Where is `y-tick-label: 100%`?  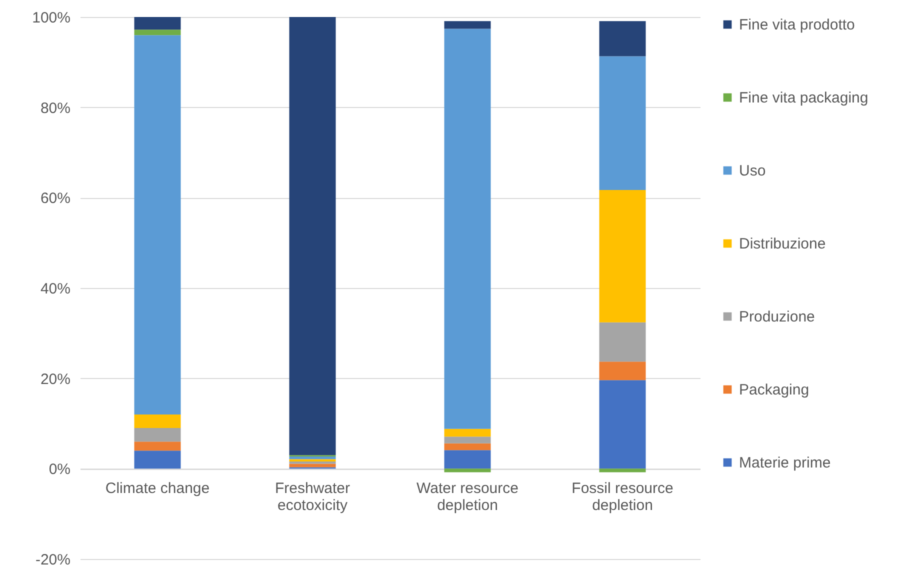 y-tick-label: 100% is located at coordinates (51, 18).